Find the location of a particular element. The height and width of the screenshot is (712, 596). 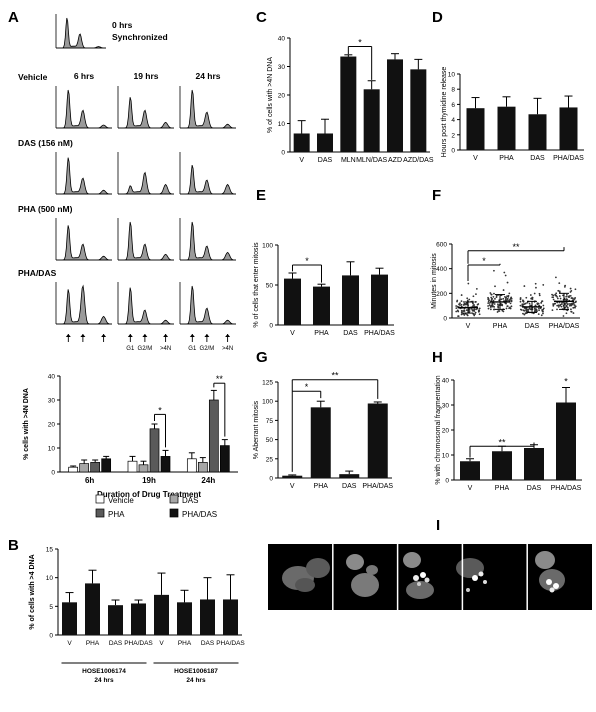

y-axis-label: % of cells with >4N DNA is located at coordinates (270, 95).